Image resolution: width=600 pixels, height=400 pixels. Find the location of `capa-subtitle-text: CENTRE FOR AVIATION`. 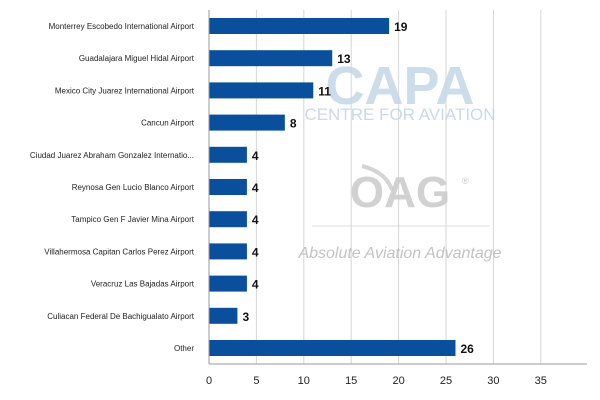

capa-subtitle-text: CENTRE FOR AVIATION is located at coordinates (399, 114).